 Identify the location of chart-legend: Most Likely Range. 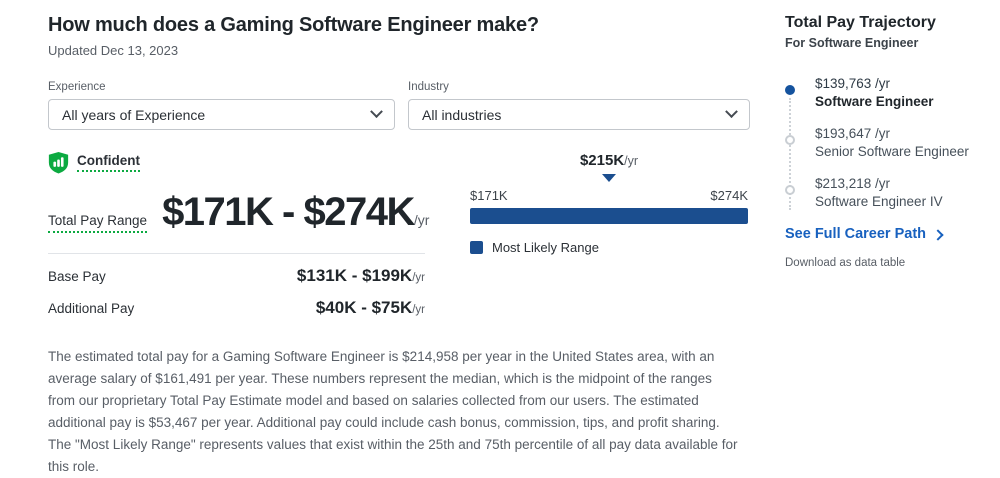
(609, 247).